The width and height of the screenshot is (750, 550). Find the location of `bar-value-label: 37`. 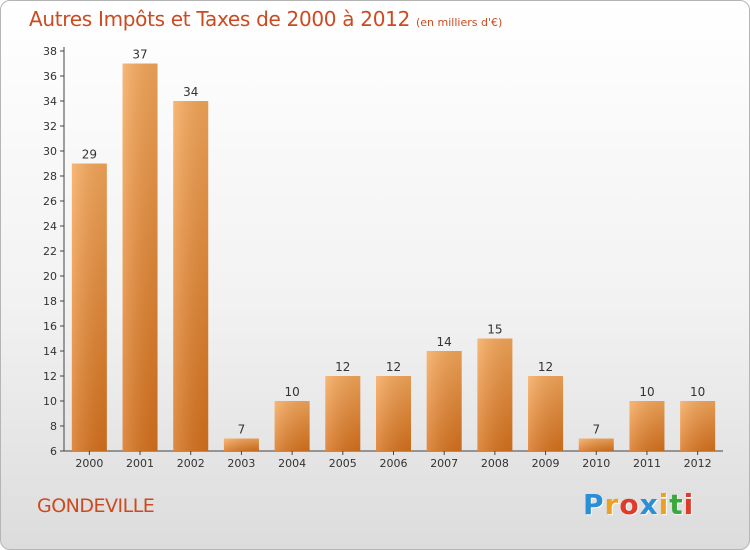

bar-value-label: 37 is located at coordinates (139, 55).